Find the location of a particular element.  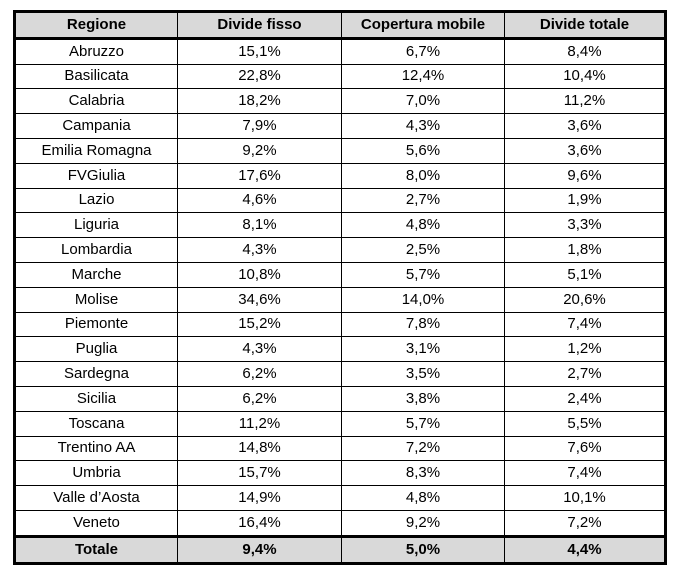

table-row: Toscana 11,2% 5,7% 5,5% is located at coordinates (340, 423).